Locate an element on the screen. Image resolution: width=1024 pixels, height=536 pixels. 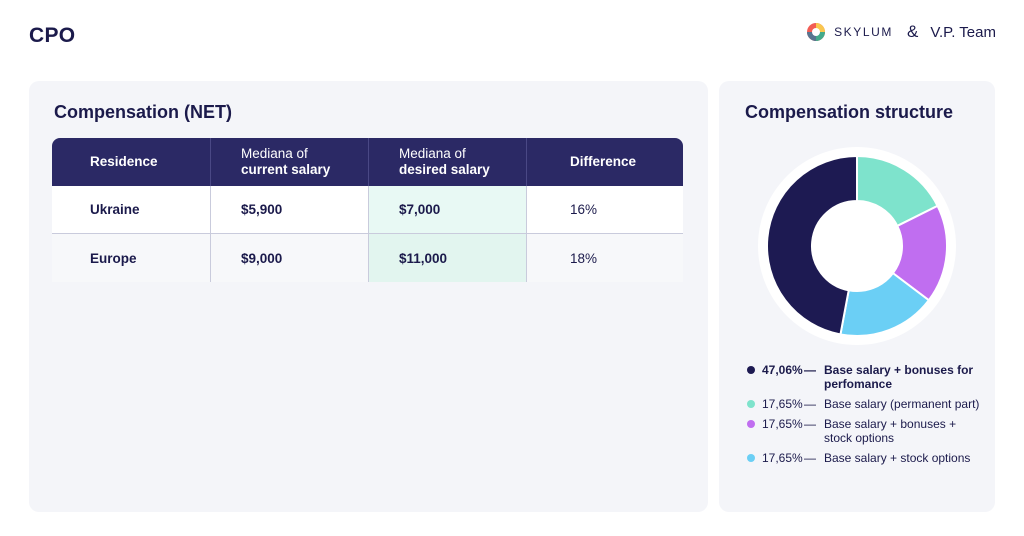
column-header-current-salary: Mediana of current salary is located at coordinates (289, 162).